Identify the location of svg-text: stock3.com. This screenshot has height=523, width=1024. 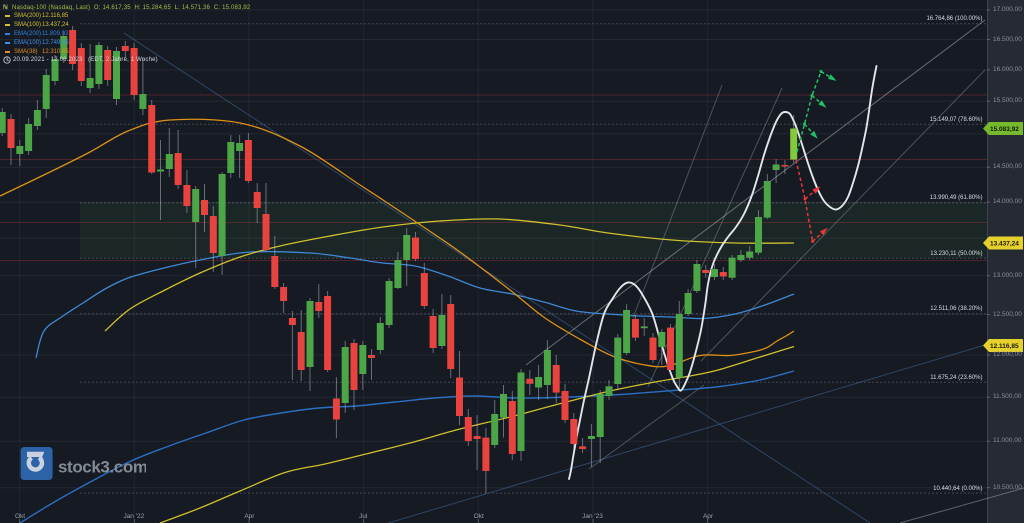
(102, 467).